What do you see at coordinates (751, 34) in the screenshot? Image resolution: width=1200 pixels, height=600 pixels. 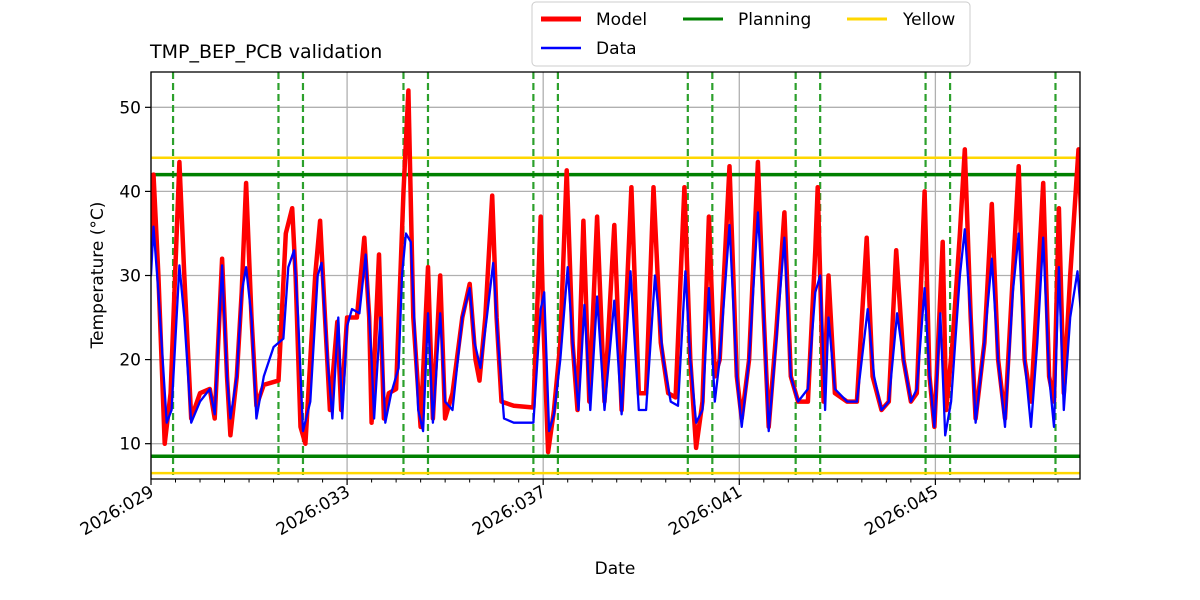 I see `legend: Model Data Planning Yellow` at bounding box center [751, 34].